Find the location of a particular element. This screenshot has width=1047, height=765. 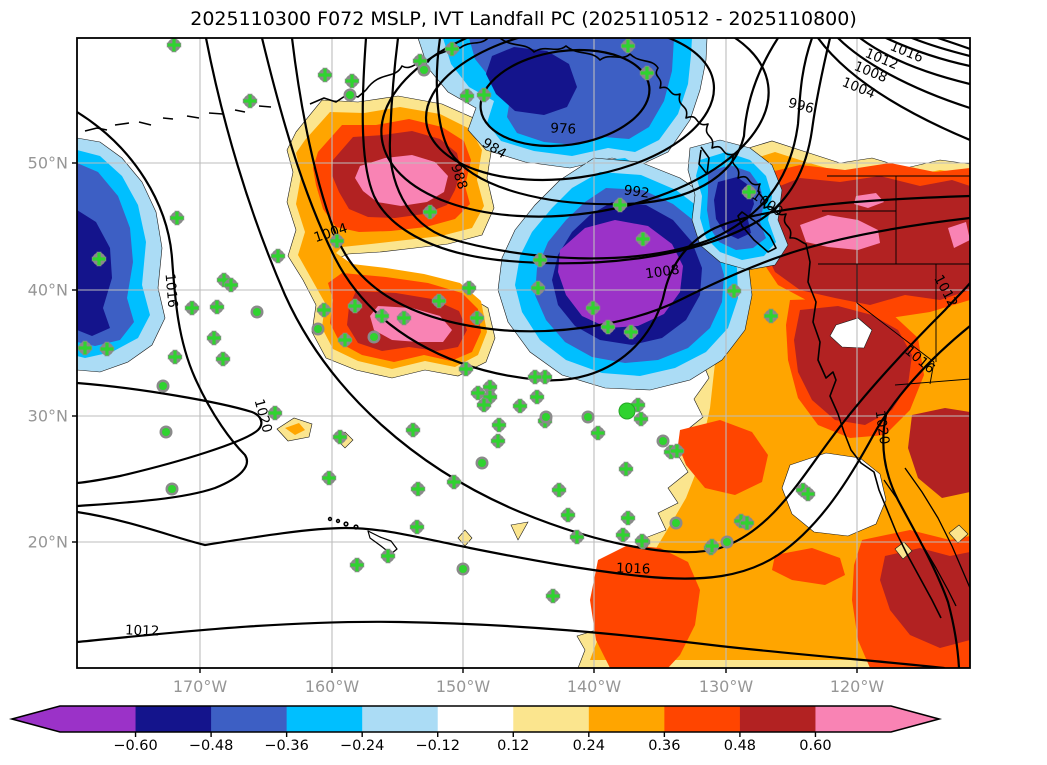

lat-tick-label: 30°N is located at coordinates (47, 416).